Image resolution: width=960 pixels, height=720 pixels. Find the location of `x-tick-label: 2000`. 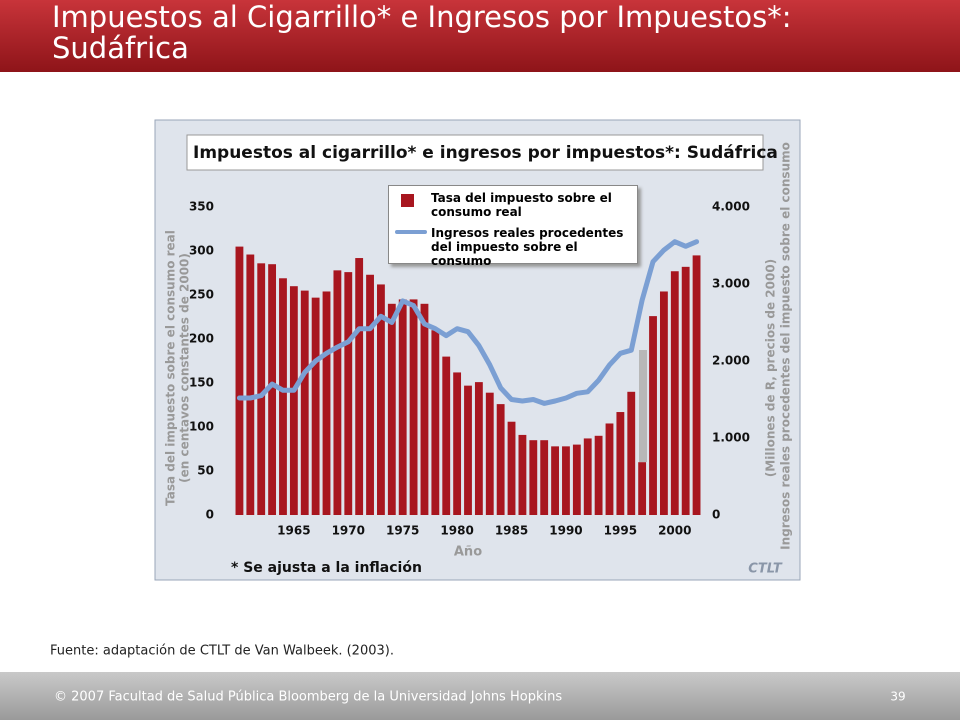

x-tick-label: 2000 is located at coordinates (674, 531).